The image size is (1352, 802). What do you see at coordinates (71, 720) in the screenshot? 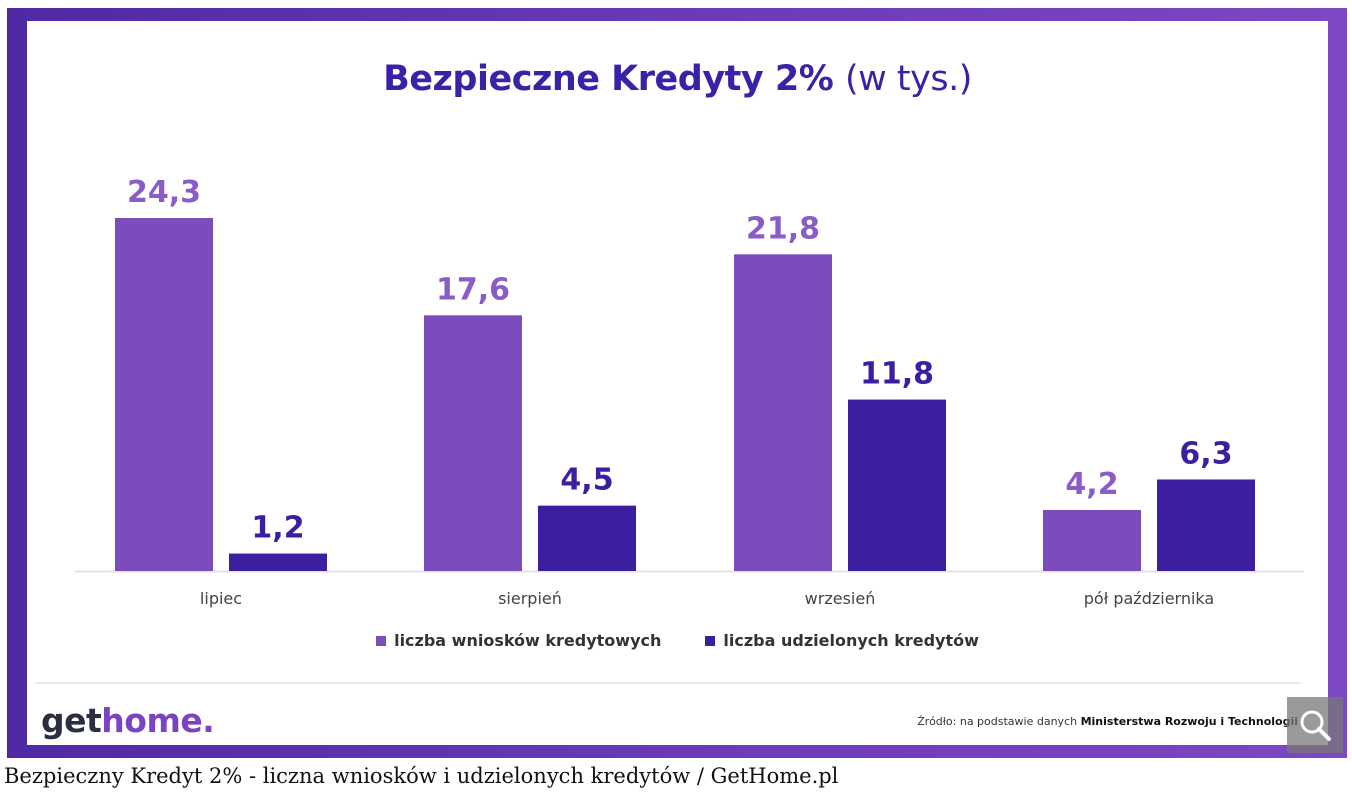
I see `logo-text-get: get` at bounding box center [71, 720].